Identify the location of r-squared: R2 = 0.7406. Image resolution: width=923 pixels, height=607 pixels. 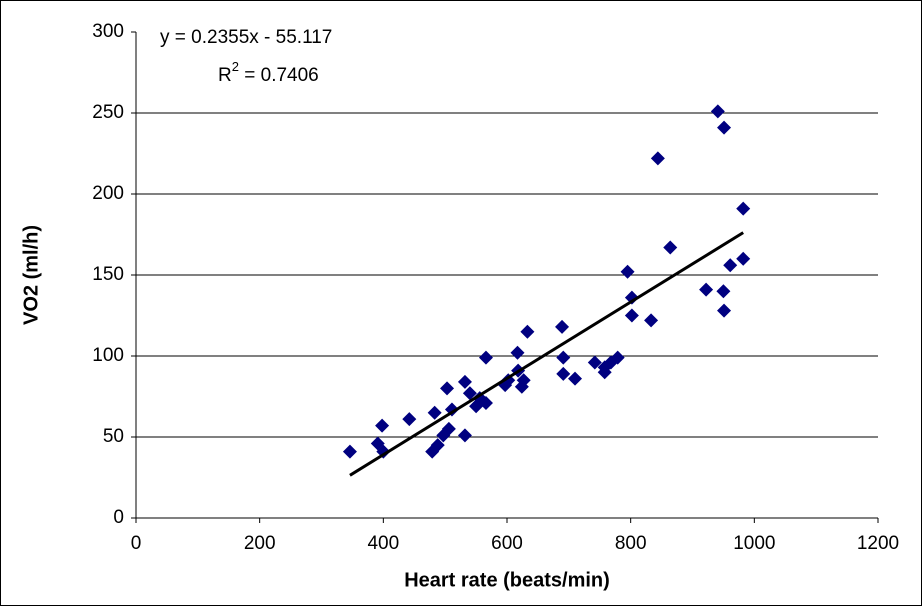
(268, 72).